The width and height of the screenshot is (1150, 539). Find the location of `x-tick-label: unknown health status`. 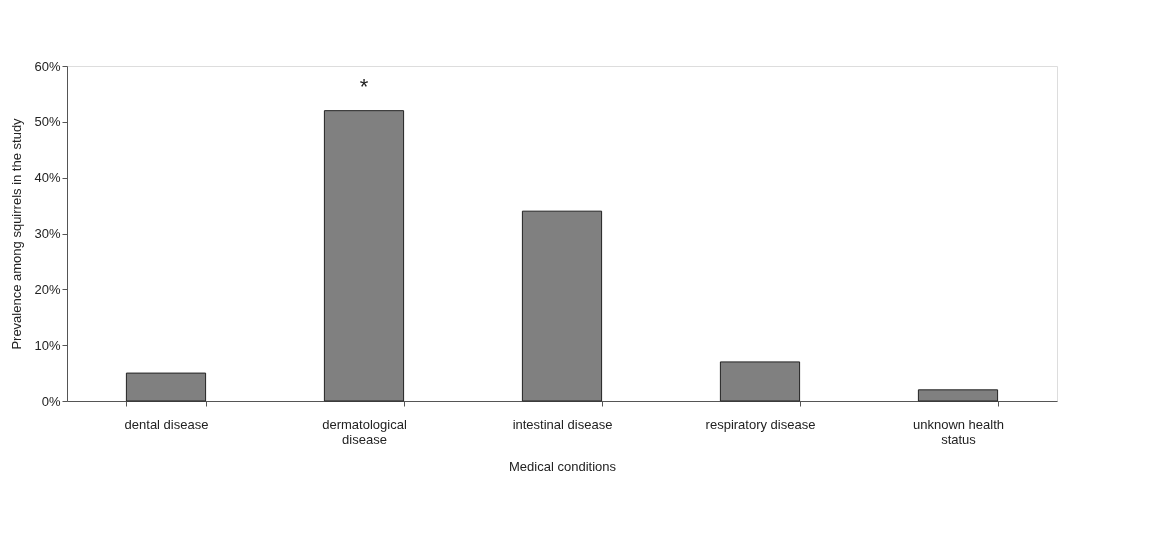

x-tick-label: unknown health status is located at coordinates (958, 431).